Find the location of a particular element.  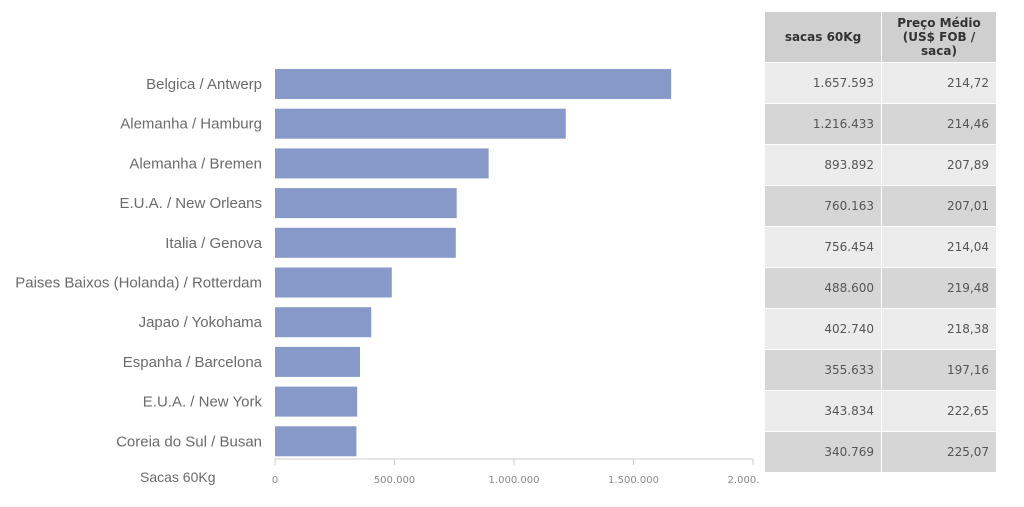

table-cell-preco: 207,89 is located at coordinates (939, 165).